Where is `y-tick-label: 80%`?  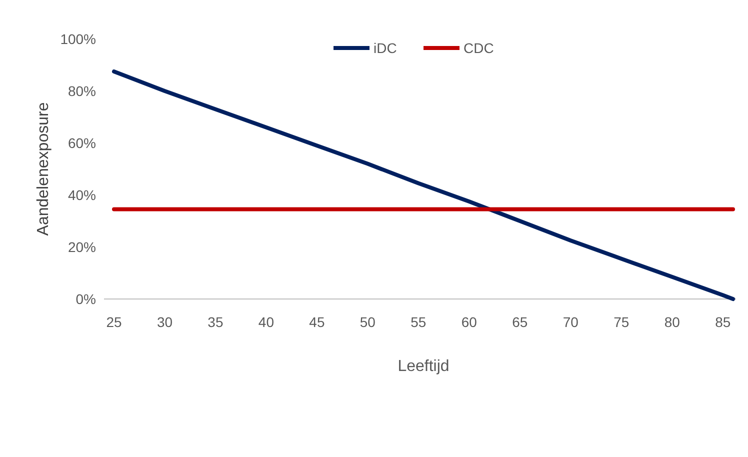
y-tick-label: 80% is located at coordinates (82, 90).